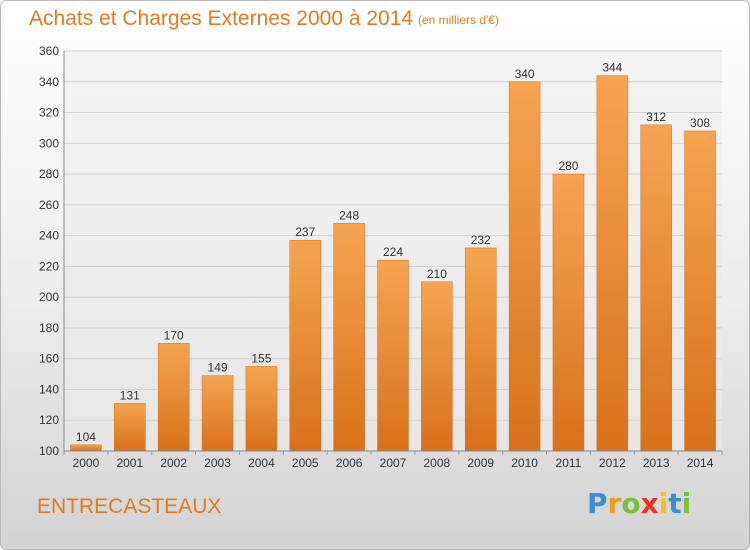 Image resolution: width=750 pixels, height=550 pixels. What do you see at coordinates (218, 368) in the screenshot?
I see `value-label: 149` at bounding box center [218, 368].